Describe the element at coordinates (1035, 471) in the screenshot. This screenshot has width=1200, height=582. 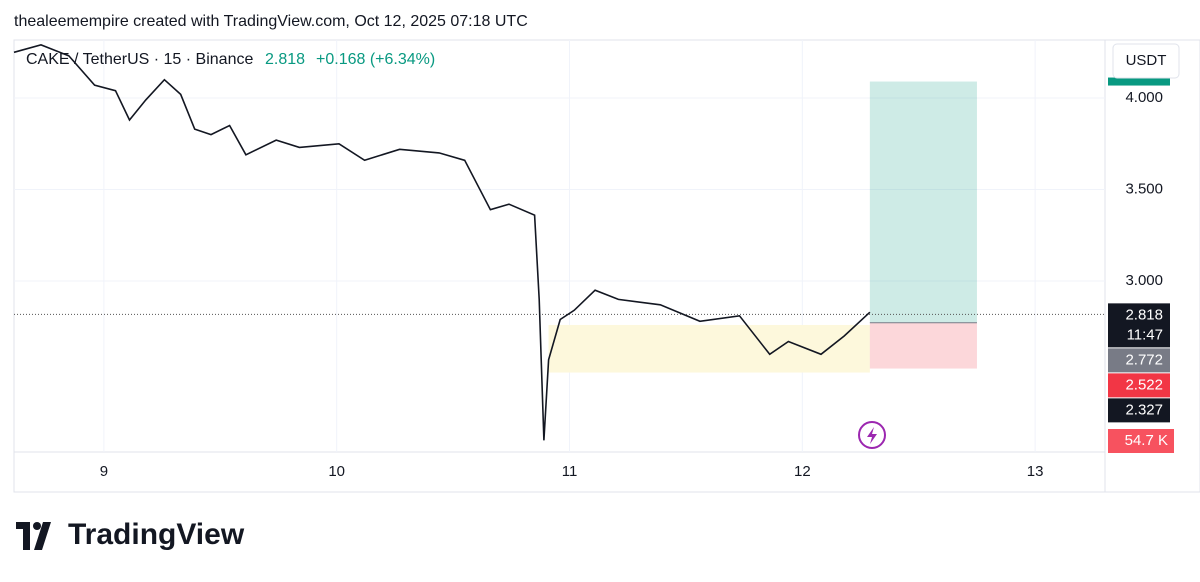
I see `x-tick-label: 13` at that location.